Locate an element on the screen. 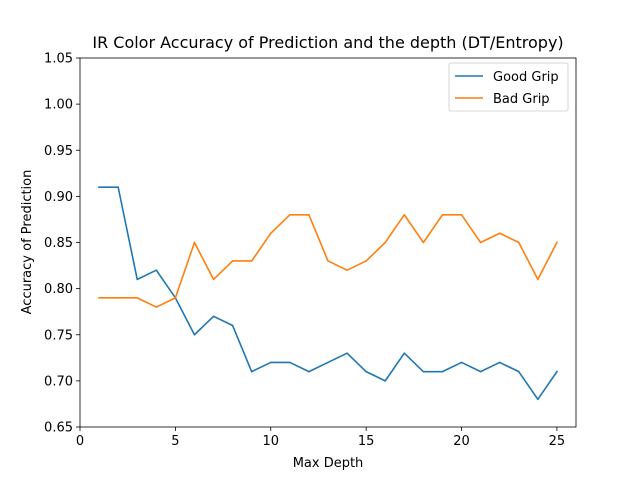 This screenshot has width=640, height=480. y-tick-label: 0.80 is located at coordinates (58, 289).